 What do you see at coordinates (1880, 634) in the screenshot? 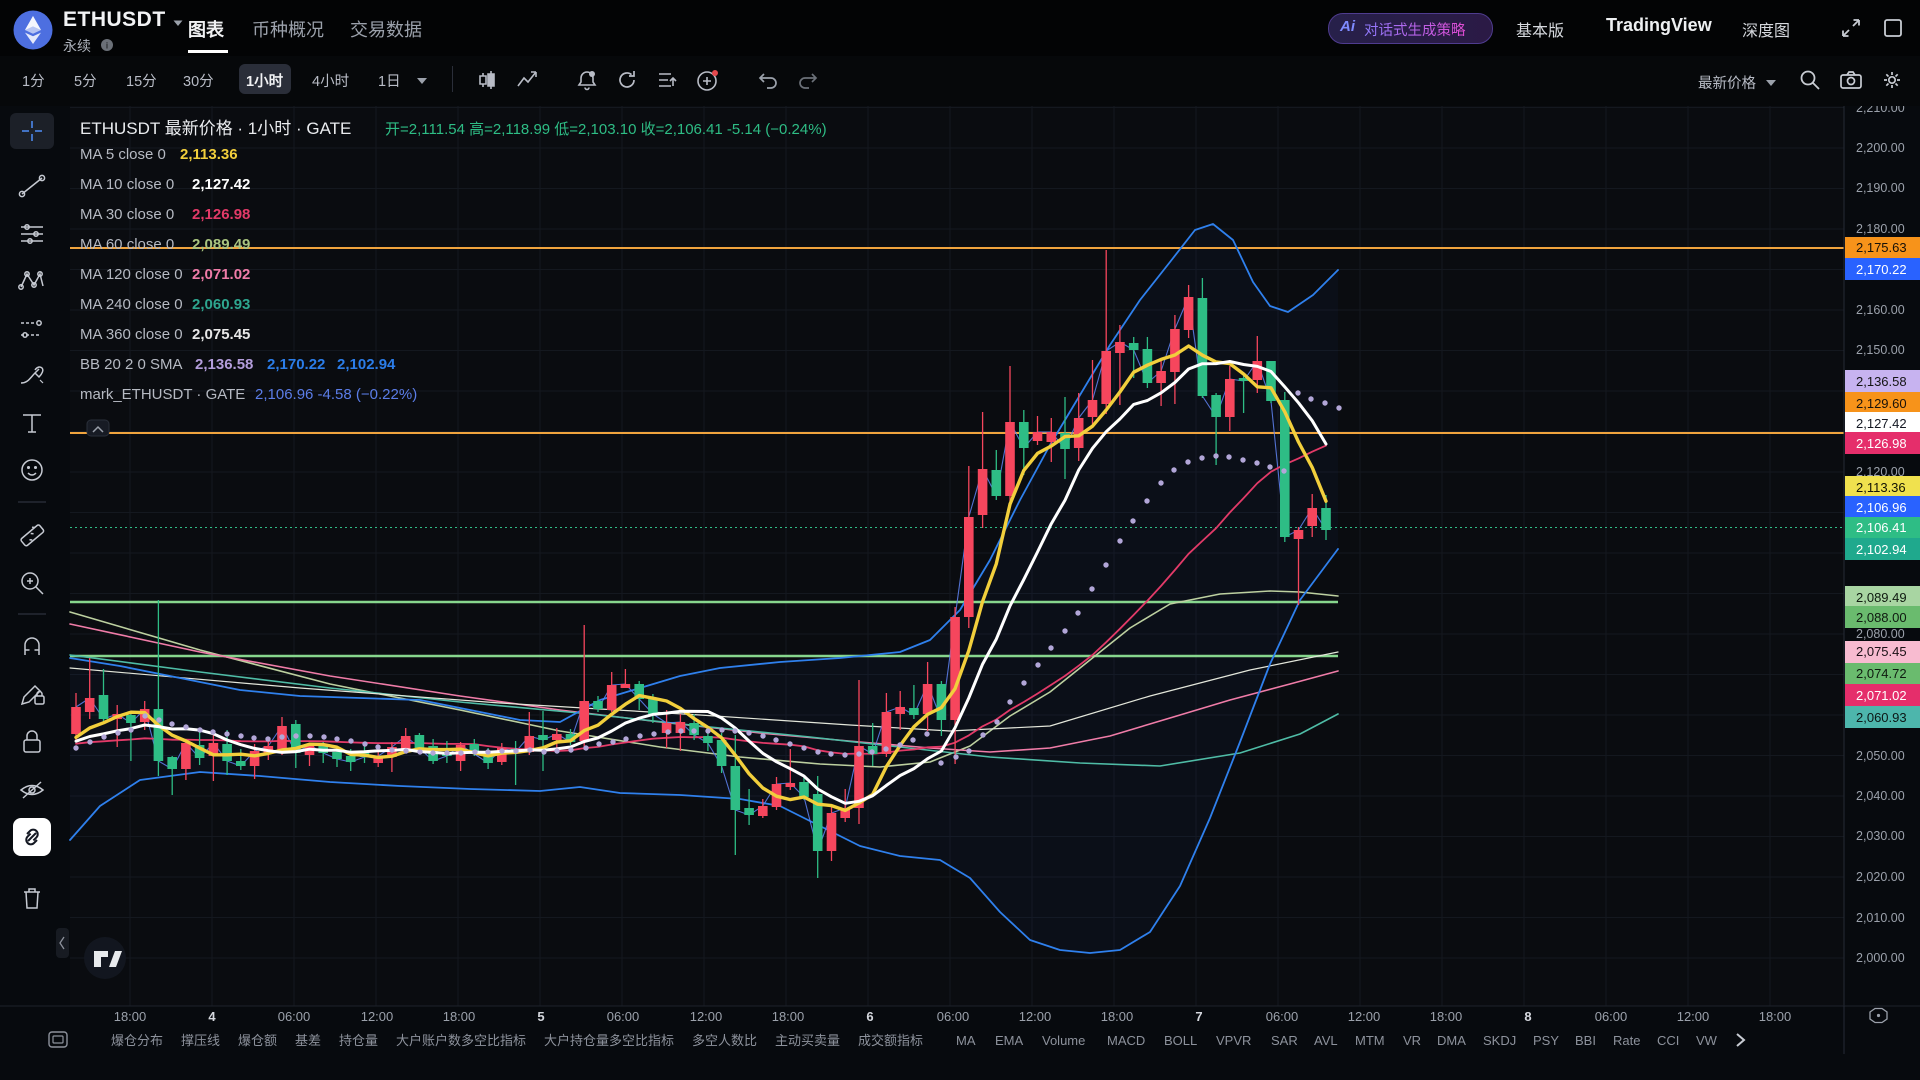
I see `svg-text: 2,080.00` at bounding box center [1880, 634].